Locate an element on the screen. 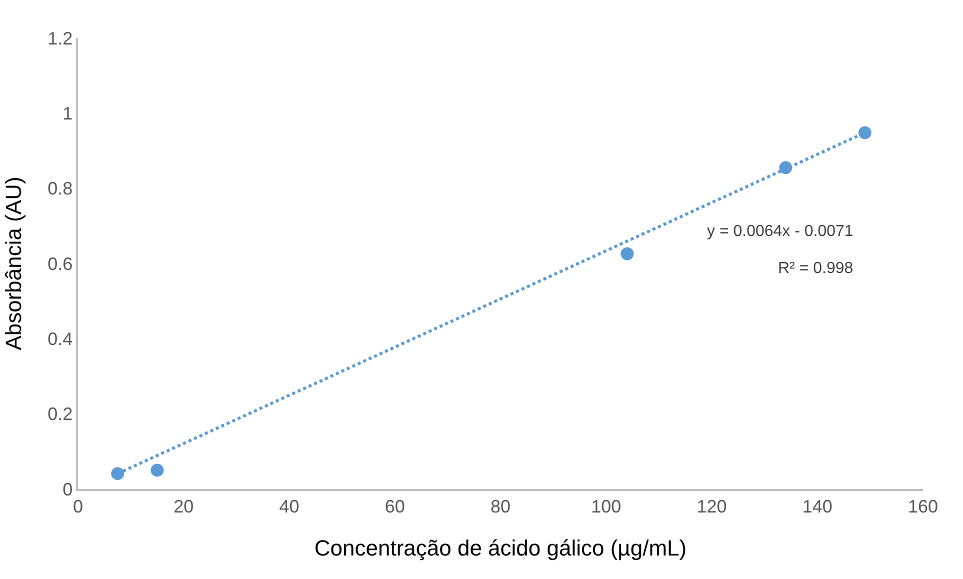 The height and width of the screenshot is (579, 963). y-tick-label: 1 is located at coordinates (67, 113).